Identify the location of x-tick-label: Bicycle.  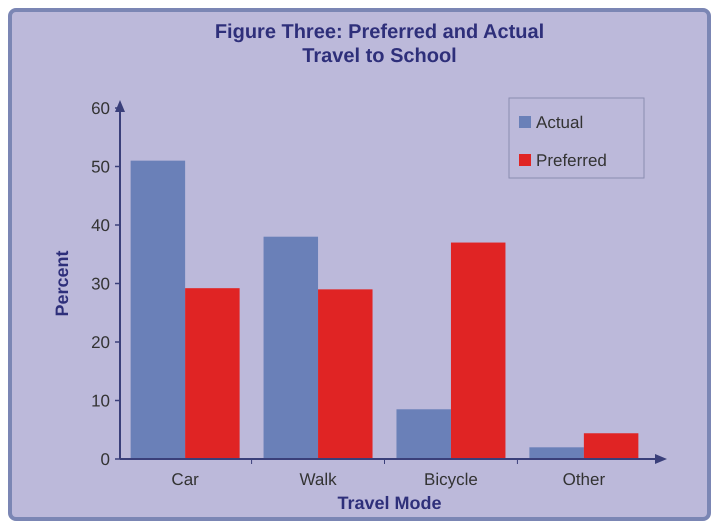
(451, 479).